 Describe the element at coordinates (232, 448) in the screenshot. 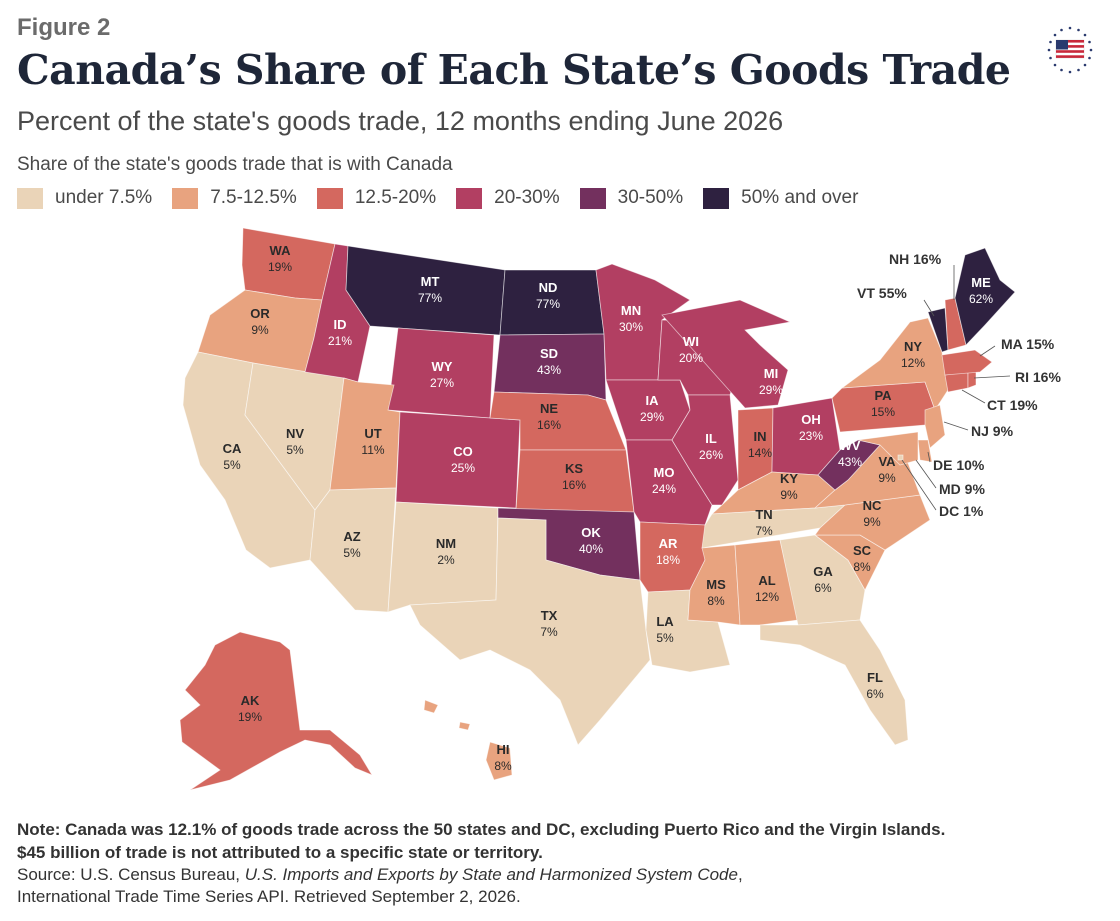

I see `label-CA: CA` at that location.